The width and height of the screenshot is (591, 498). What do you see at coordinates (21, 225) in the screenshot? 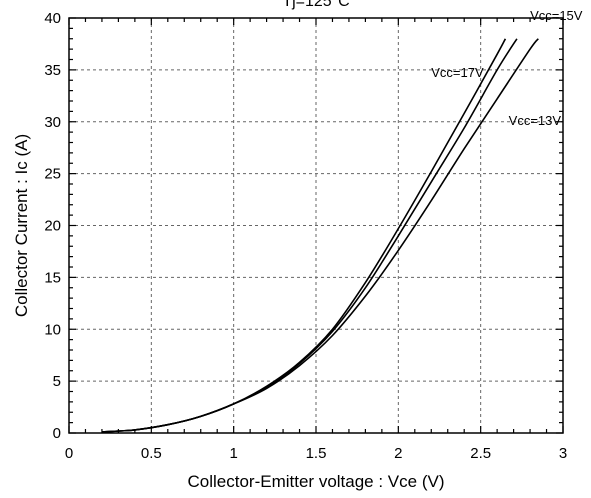
I see `y-axis-label: Collector Current : Ic (A)` at bounding box center [21, 225].